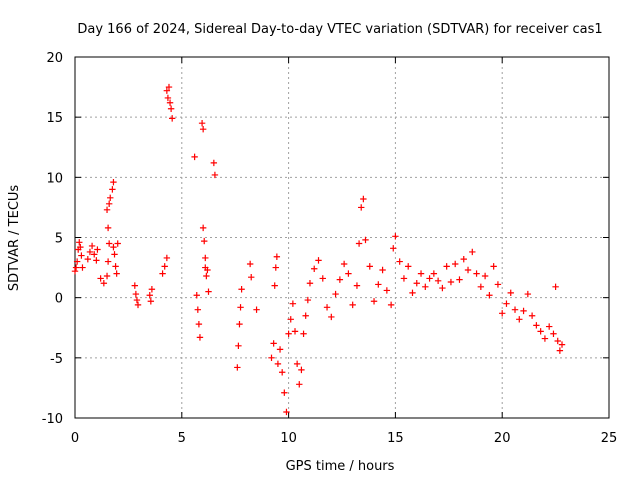 The height and width of the screenshot is (480, 640). Describe the element at coordinates (59, 299) in the screenshot. I see `y-tick-label: 0` at that location.